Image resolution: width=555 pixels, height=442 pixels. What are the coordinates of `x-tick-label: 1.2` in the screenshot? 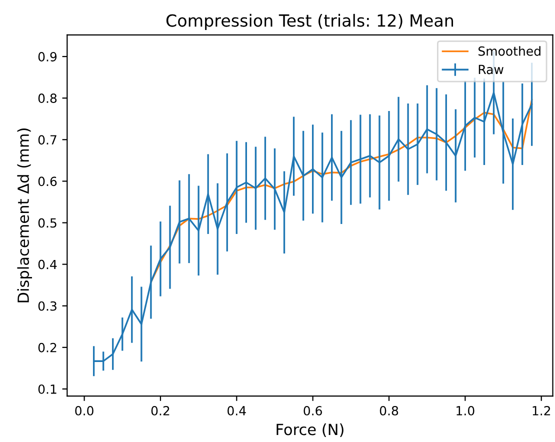 It's located at (541, 411).